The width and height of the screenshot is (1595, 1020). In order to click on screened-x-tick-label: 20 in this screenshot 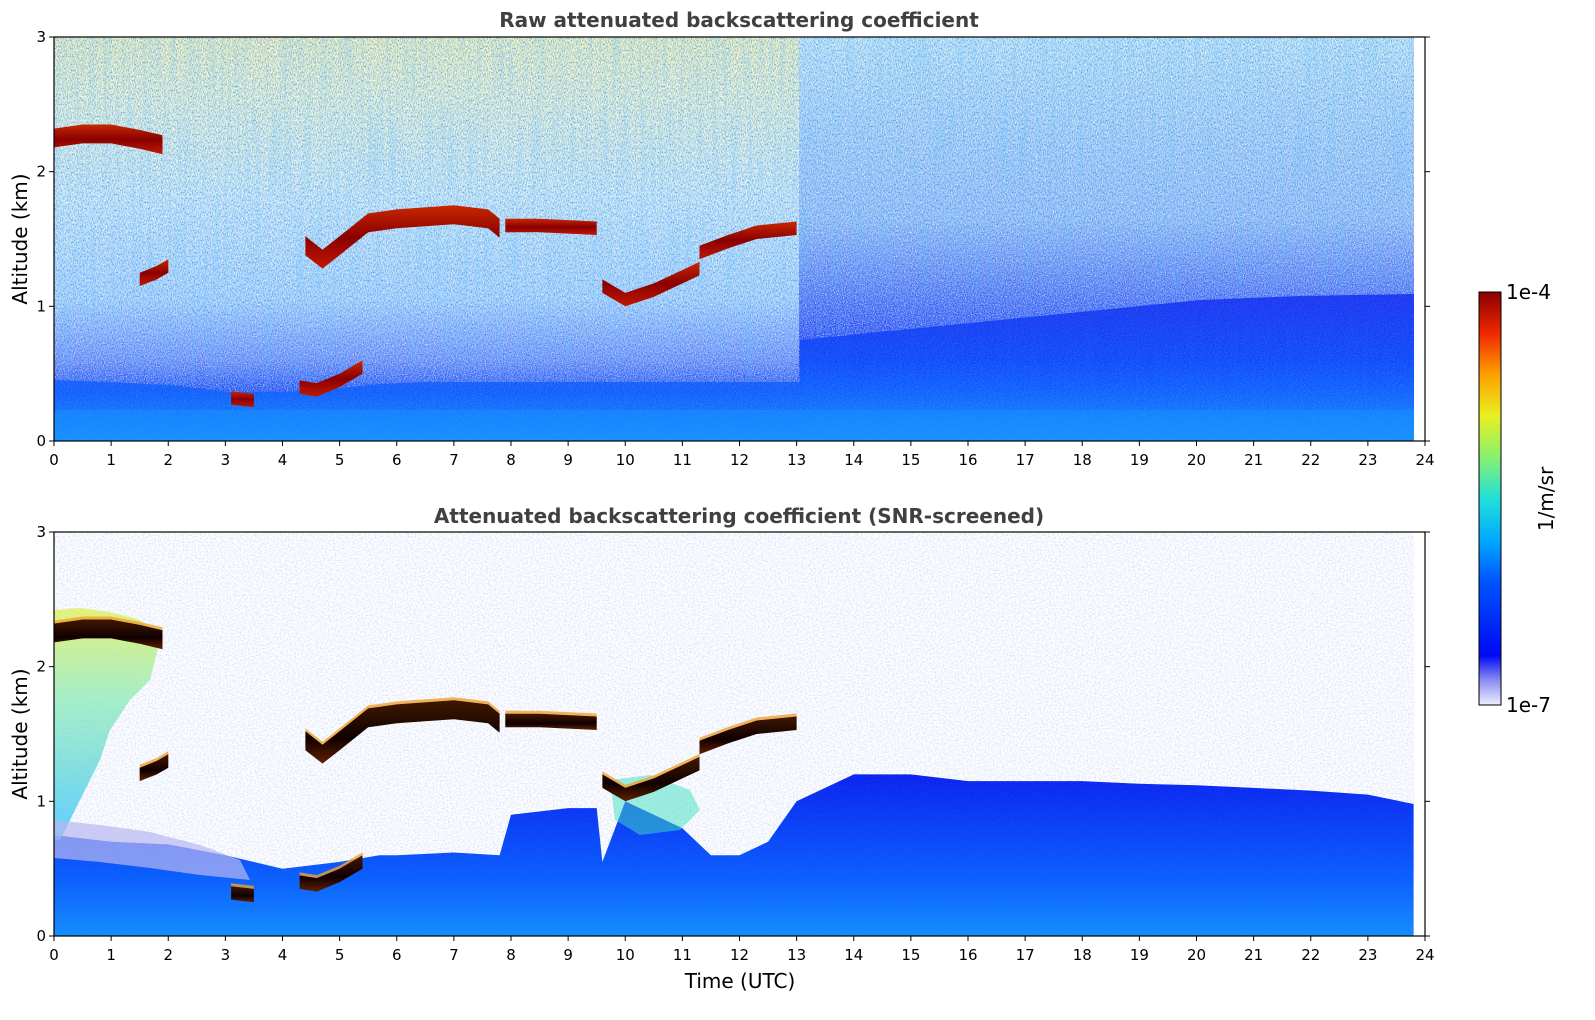, I will do `click(1196, 955)`.